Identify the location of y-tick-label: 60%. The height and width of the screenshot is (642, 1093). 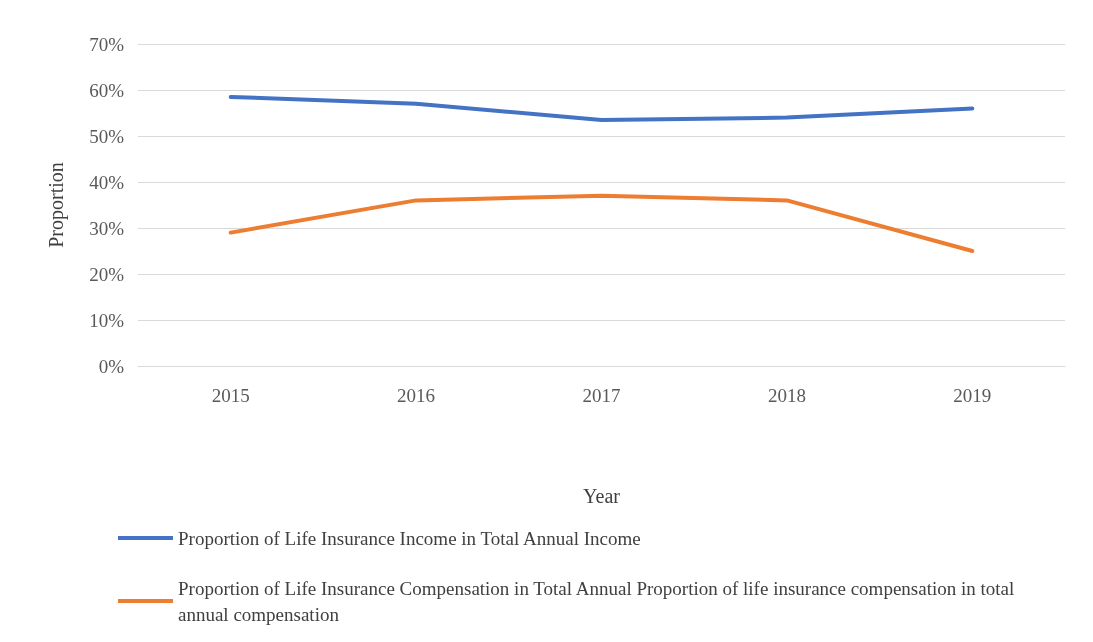
(107, 90).